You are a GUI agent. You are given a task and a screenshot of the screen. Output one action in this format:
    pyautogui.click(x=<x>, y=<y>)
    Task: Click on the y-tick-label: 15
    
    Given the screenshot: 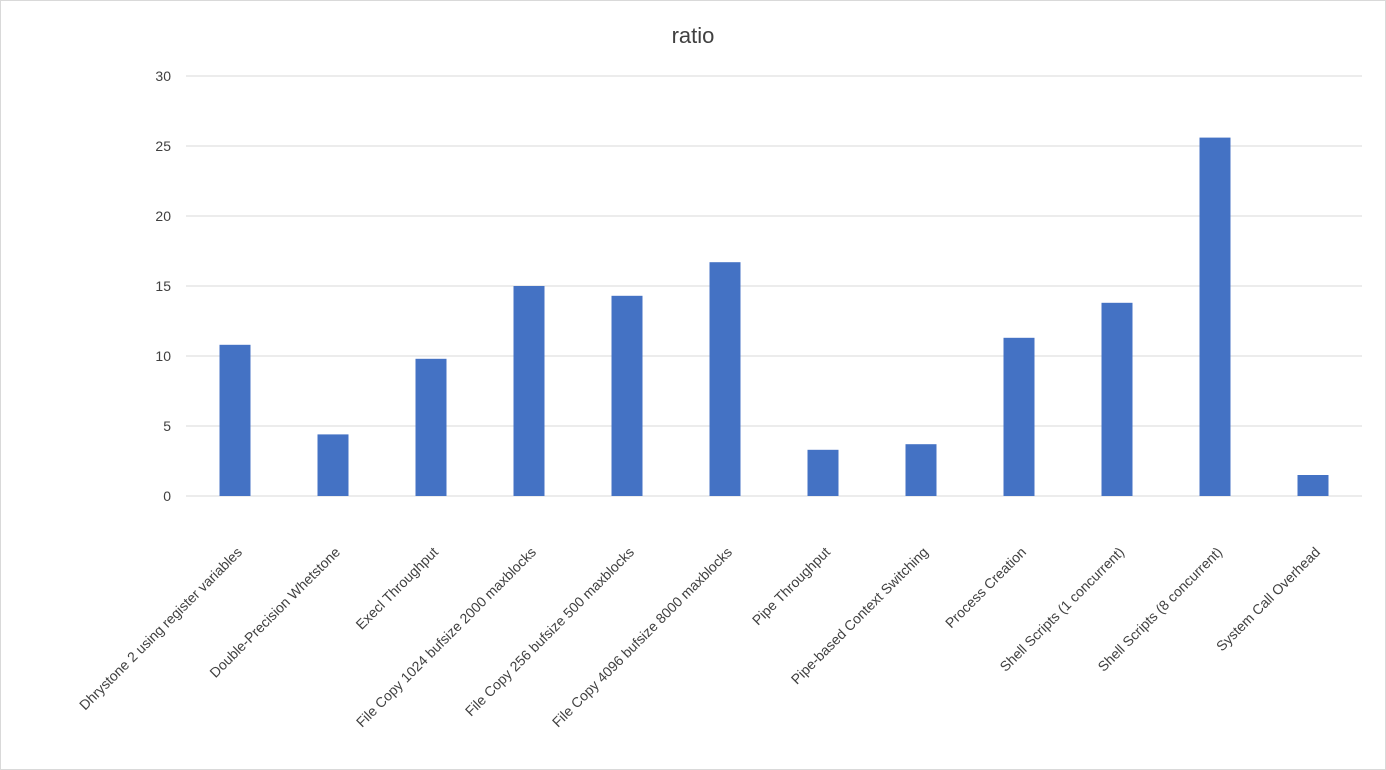 What is the action you would take?
    pyautogui.click(x=163, y=286)
    